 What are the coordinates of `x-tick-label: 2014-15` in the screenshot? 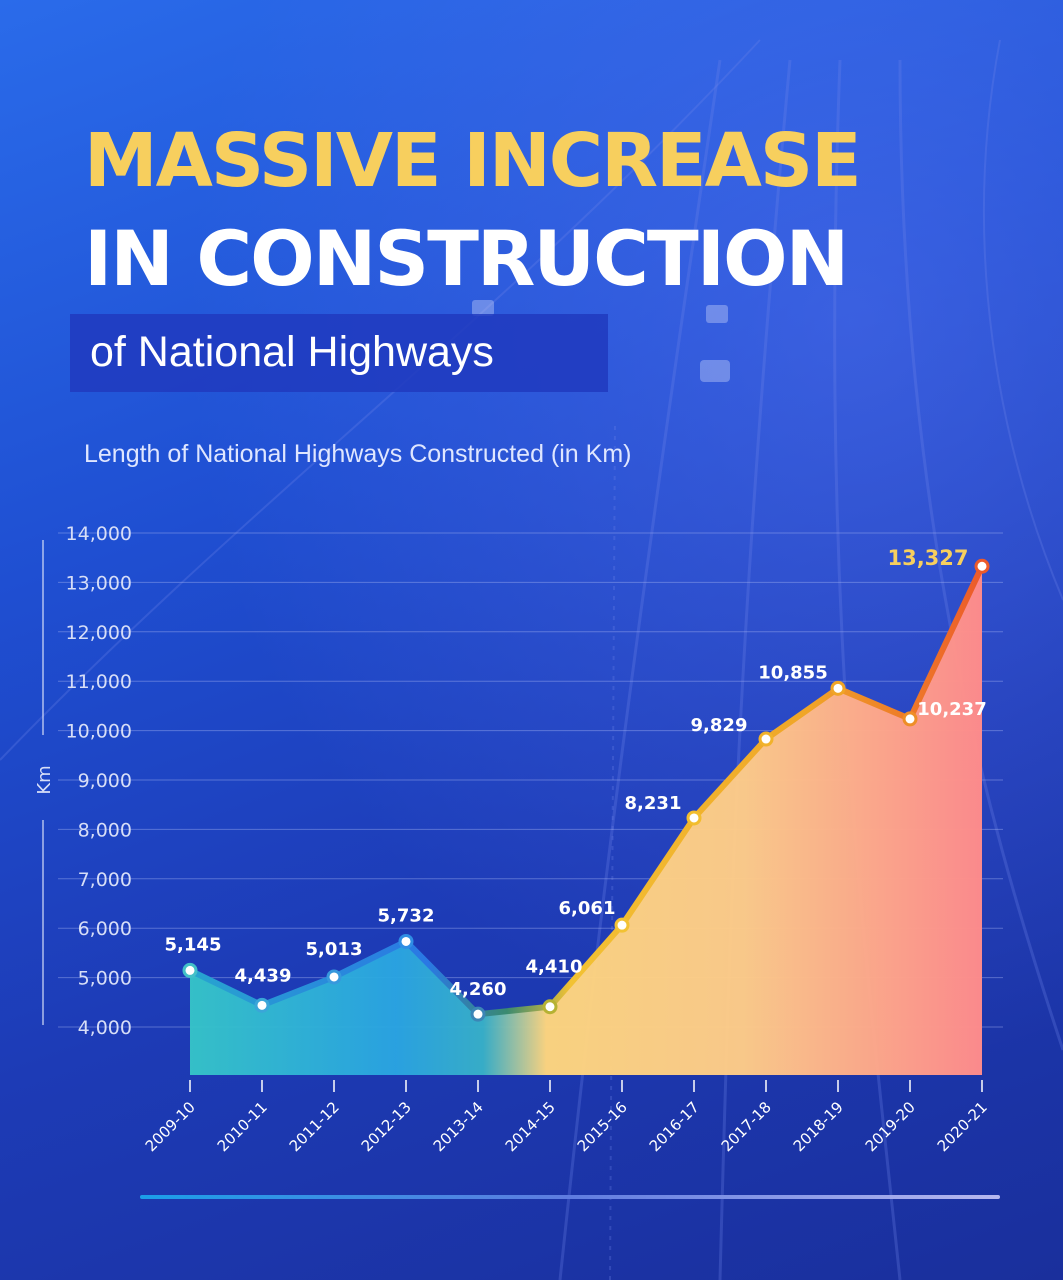 It's located at (530, 1126).